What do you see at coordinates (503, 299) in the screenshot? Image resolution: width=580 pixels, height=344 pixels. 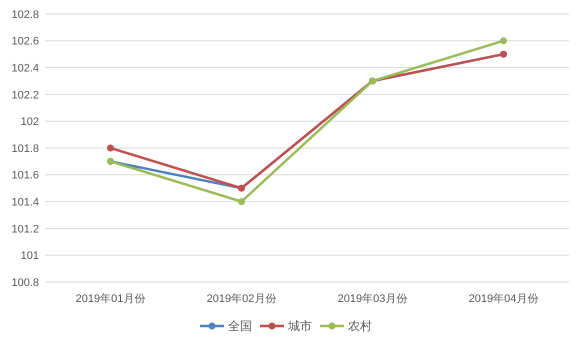 I see `x-tick-label: 2019年04月份` at bounding box center [503, 299].